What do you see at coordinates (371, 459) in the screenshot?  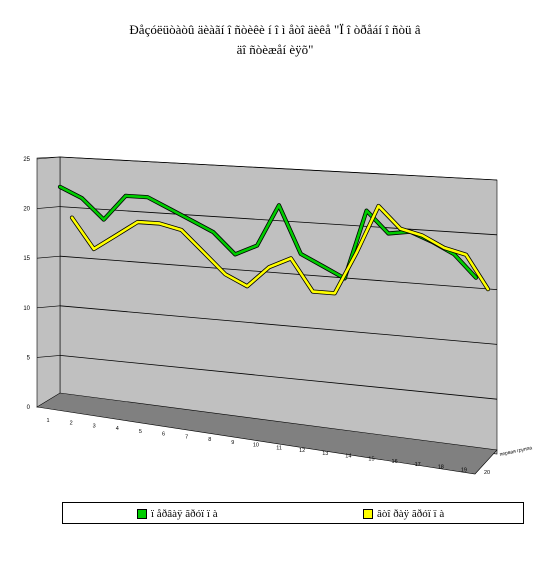 I see `x-tick-label: 15` at bounding box center [371, 459].